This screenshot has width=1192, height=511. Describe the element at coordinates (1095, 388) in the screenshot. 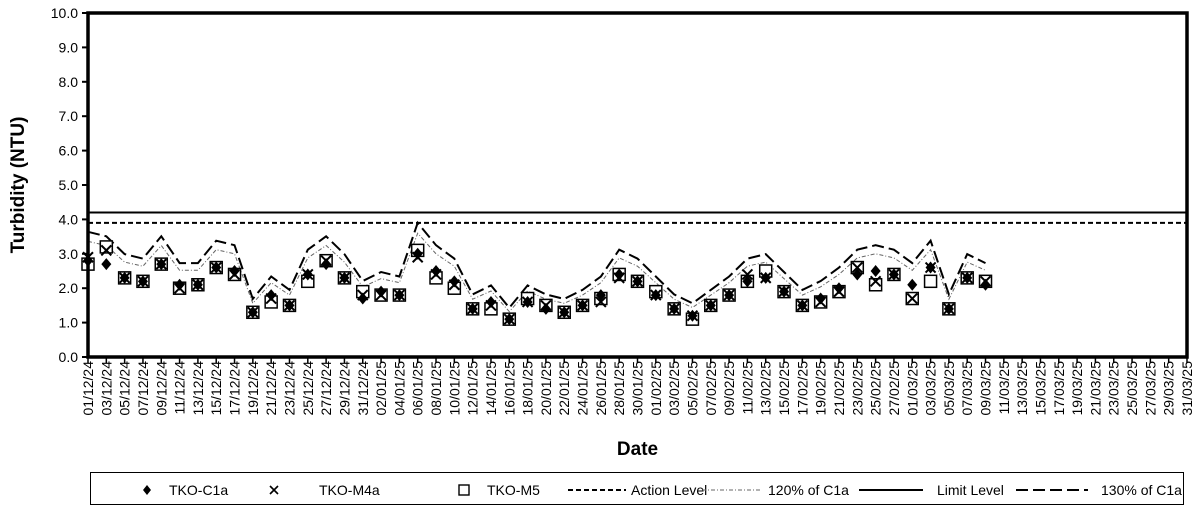

I see `x-tick-label: 21/03/25` at that location.